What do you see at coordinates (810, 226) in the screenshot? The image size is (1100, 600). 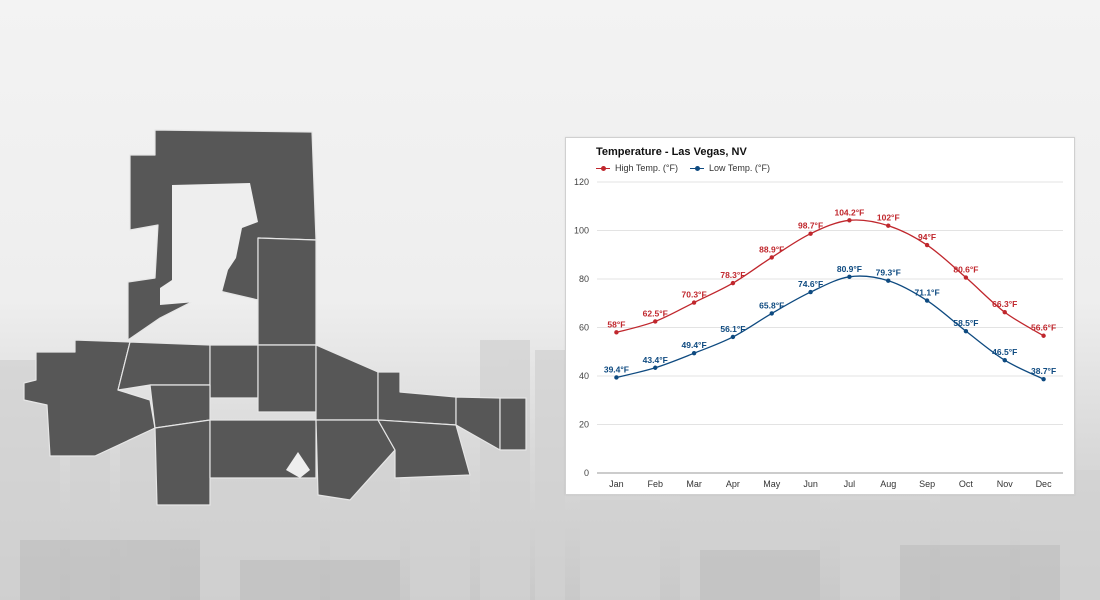 I see `data-label-high-jun: 98.7°F` at bounding box center [810, 226].